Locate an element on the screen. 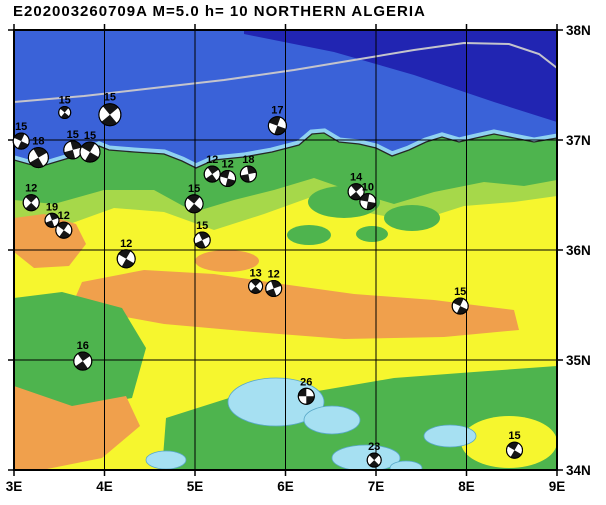 This screenshot has width=606, height=505. deep-sea-region is located at coordinates (400, 76).